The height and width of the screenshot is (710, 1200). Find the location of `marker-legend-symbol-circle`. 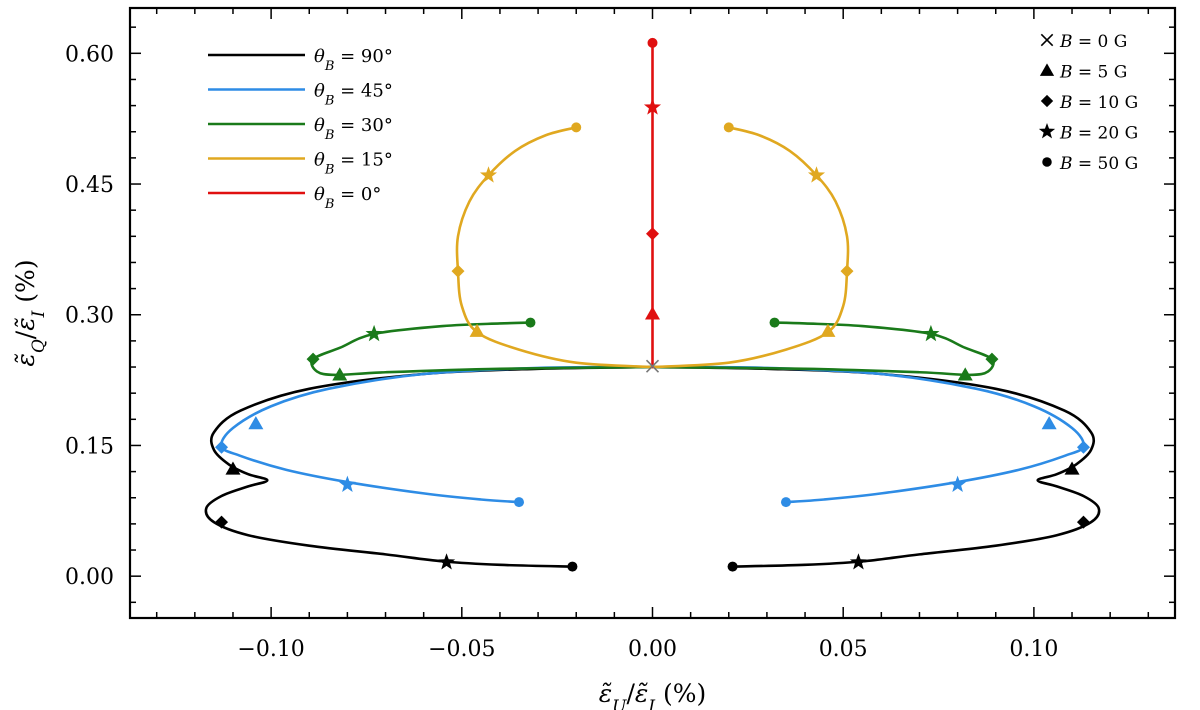

marker-legend-symbol-circle is located at coordinates (1047, 162).